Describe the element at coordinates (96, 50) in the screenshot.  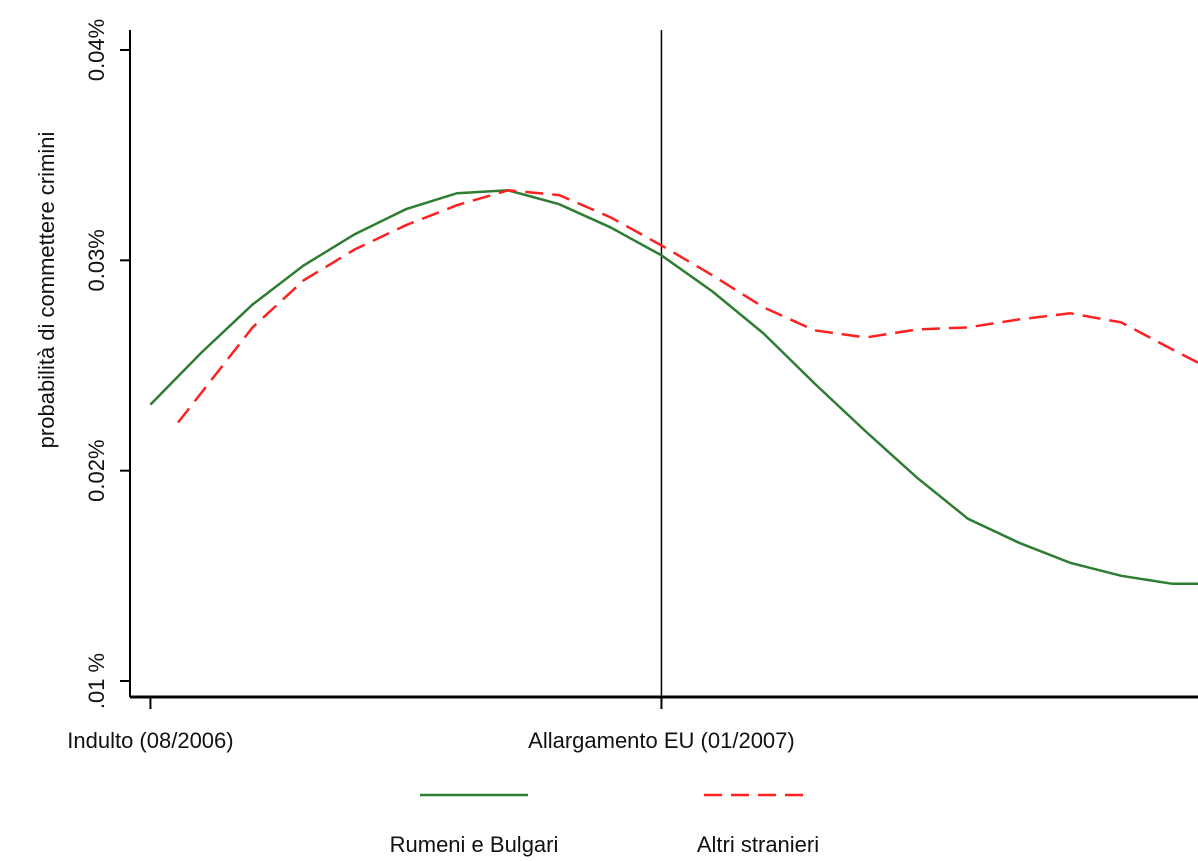
I see `y-tick-label: 0.04%` at that location.